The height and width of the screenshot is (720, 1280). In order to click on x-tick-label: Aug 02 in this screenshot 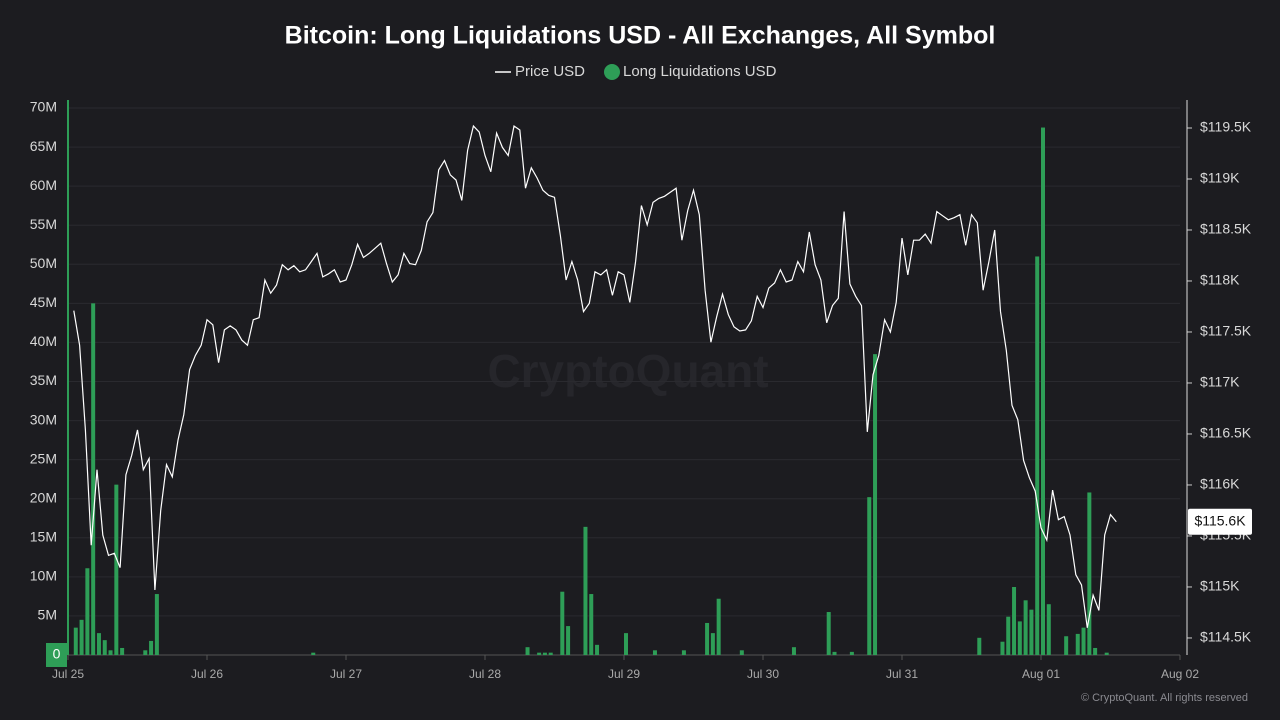, I will do `click(1180, 674)`.